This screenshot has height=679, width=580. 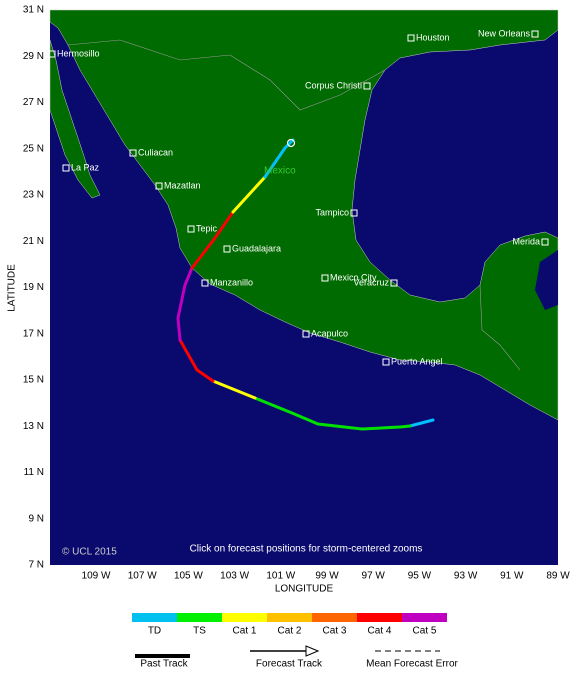 What do you see at coordinates (245, 631) in the screenshot?
I see `category-label: Cat 1` at bounding box center [245, 631].